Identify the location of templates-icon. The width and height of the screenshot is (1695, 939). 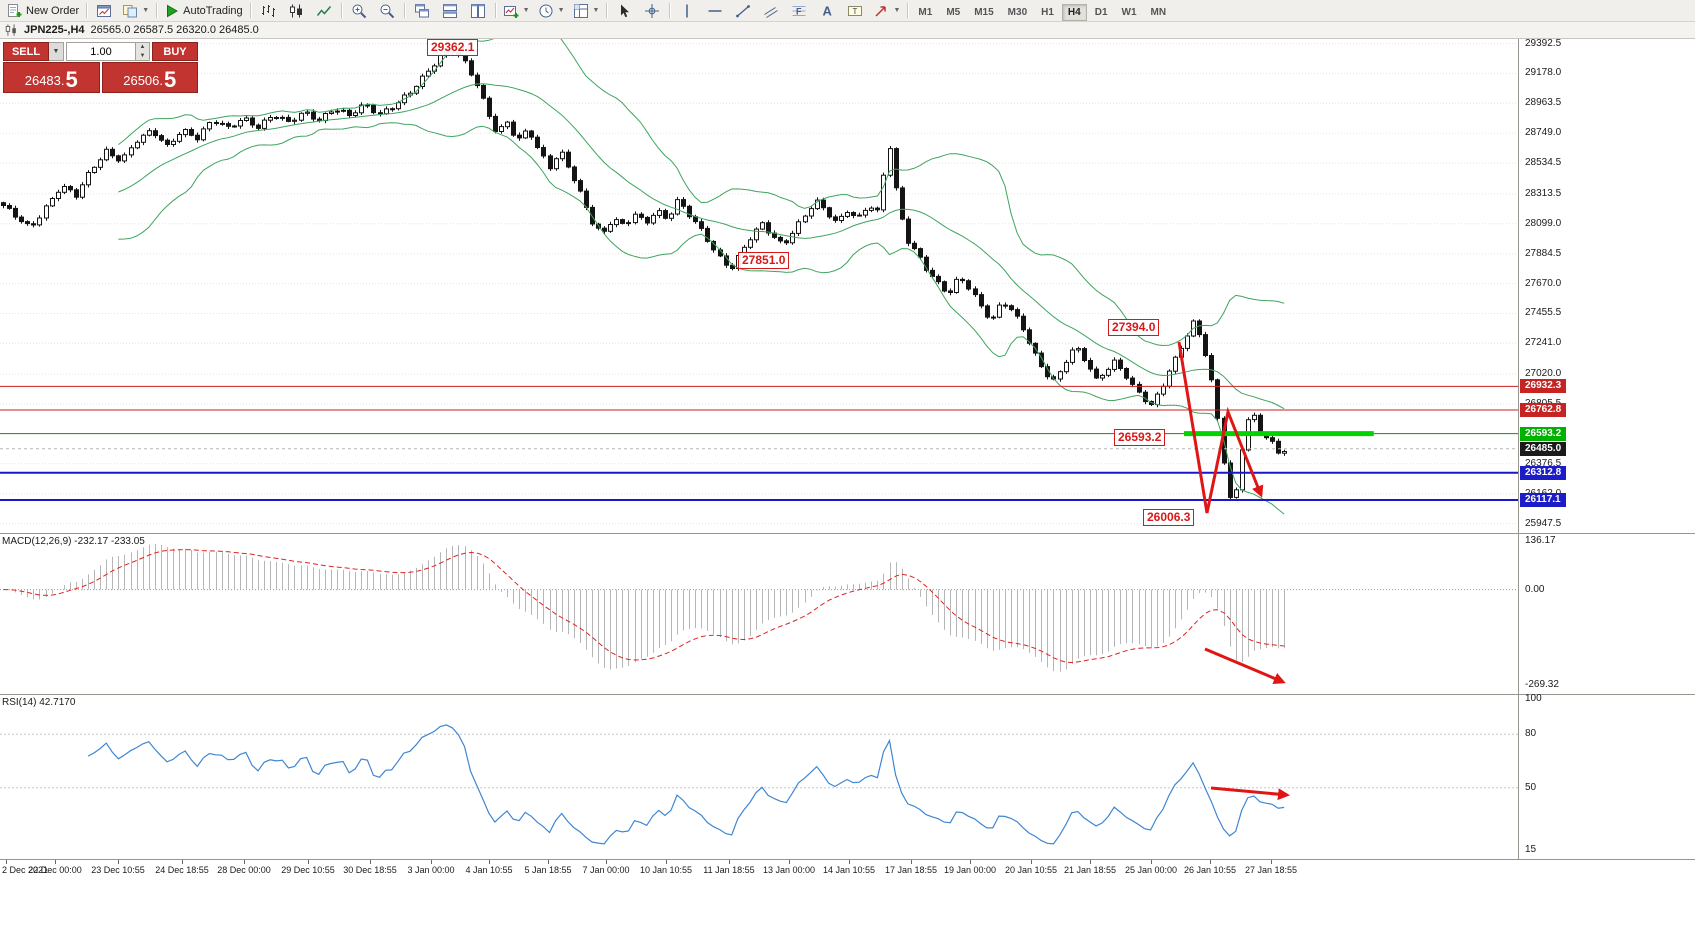
(581, 11).